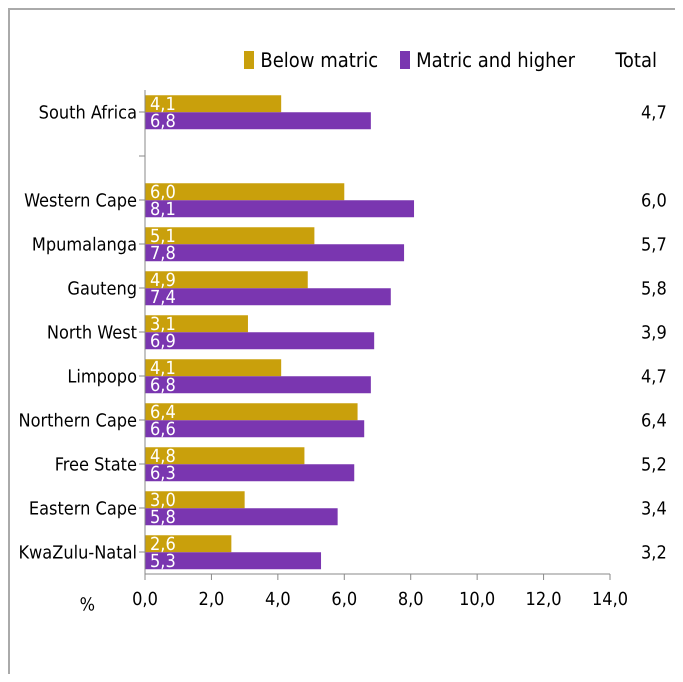 Image resolution: width=683 pixels, height=682 pixels. What do you see at coordinates (163, 297) in the screenshot?
I see `data-label: 7,4` at bounding box center [163, 297].